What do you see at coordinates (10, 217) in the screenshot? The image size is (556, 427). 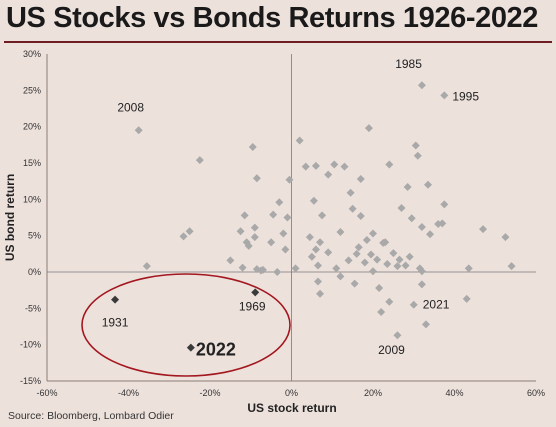 I see `y-axis-title: US bond return` at bounding box center [10, 217].